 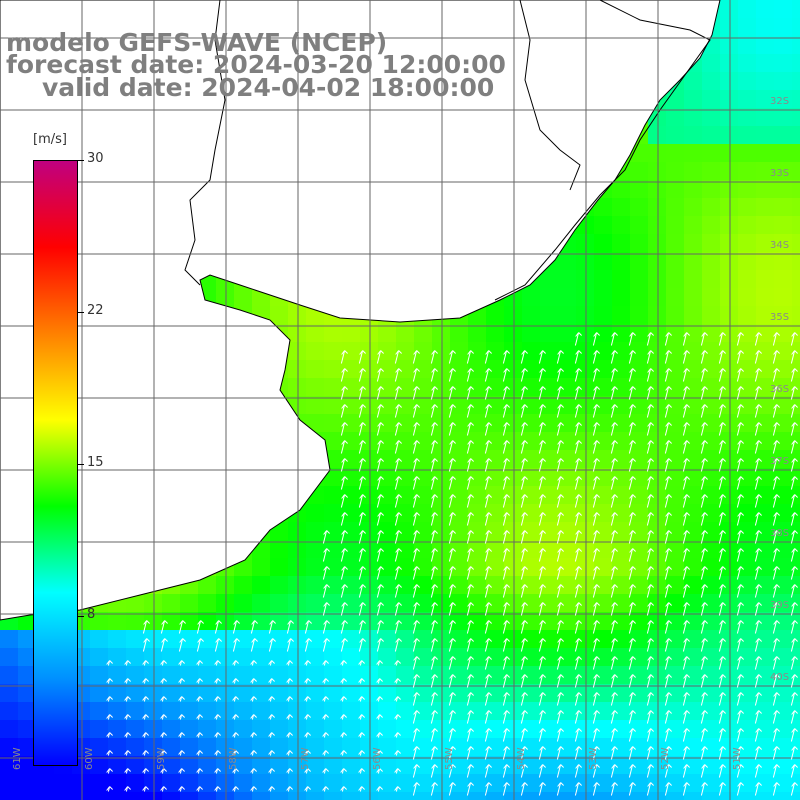 I want to click on title-valid-date: valid date: 2024-04-02 18:00:00, so click(x=268, y=87).